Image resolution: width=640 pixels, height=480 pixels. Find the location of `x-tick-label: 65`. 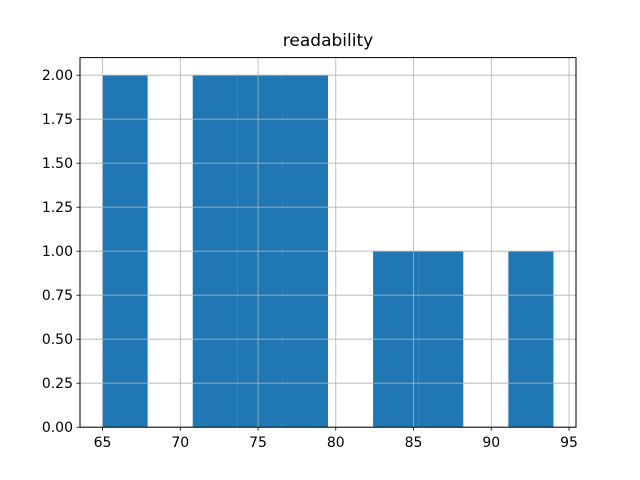

x-tick-label: 65 is located at coordinates (103, 443).